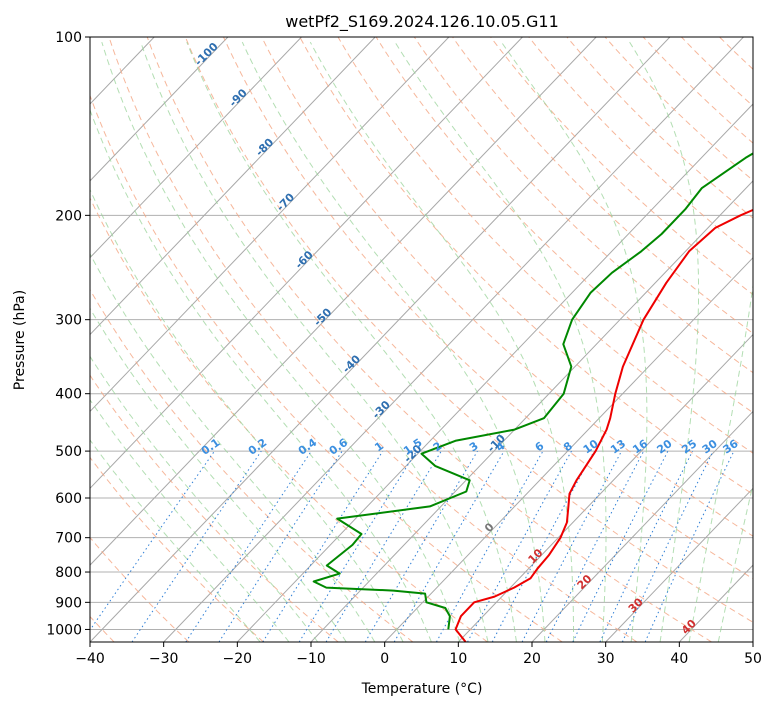 This screenshot has height=708, width=775. Describe the element at coordinates (68, 452) in the screenshot. I see `y-tick-label: 500` at that location.